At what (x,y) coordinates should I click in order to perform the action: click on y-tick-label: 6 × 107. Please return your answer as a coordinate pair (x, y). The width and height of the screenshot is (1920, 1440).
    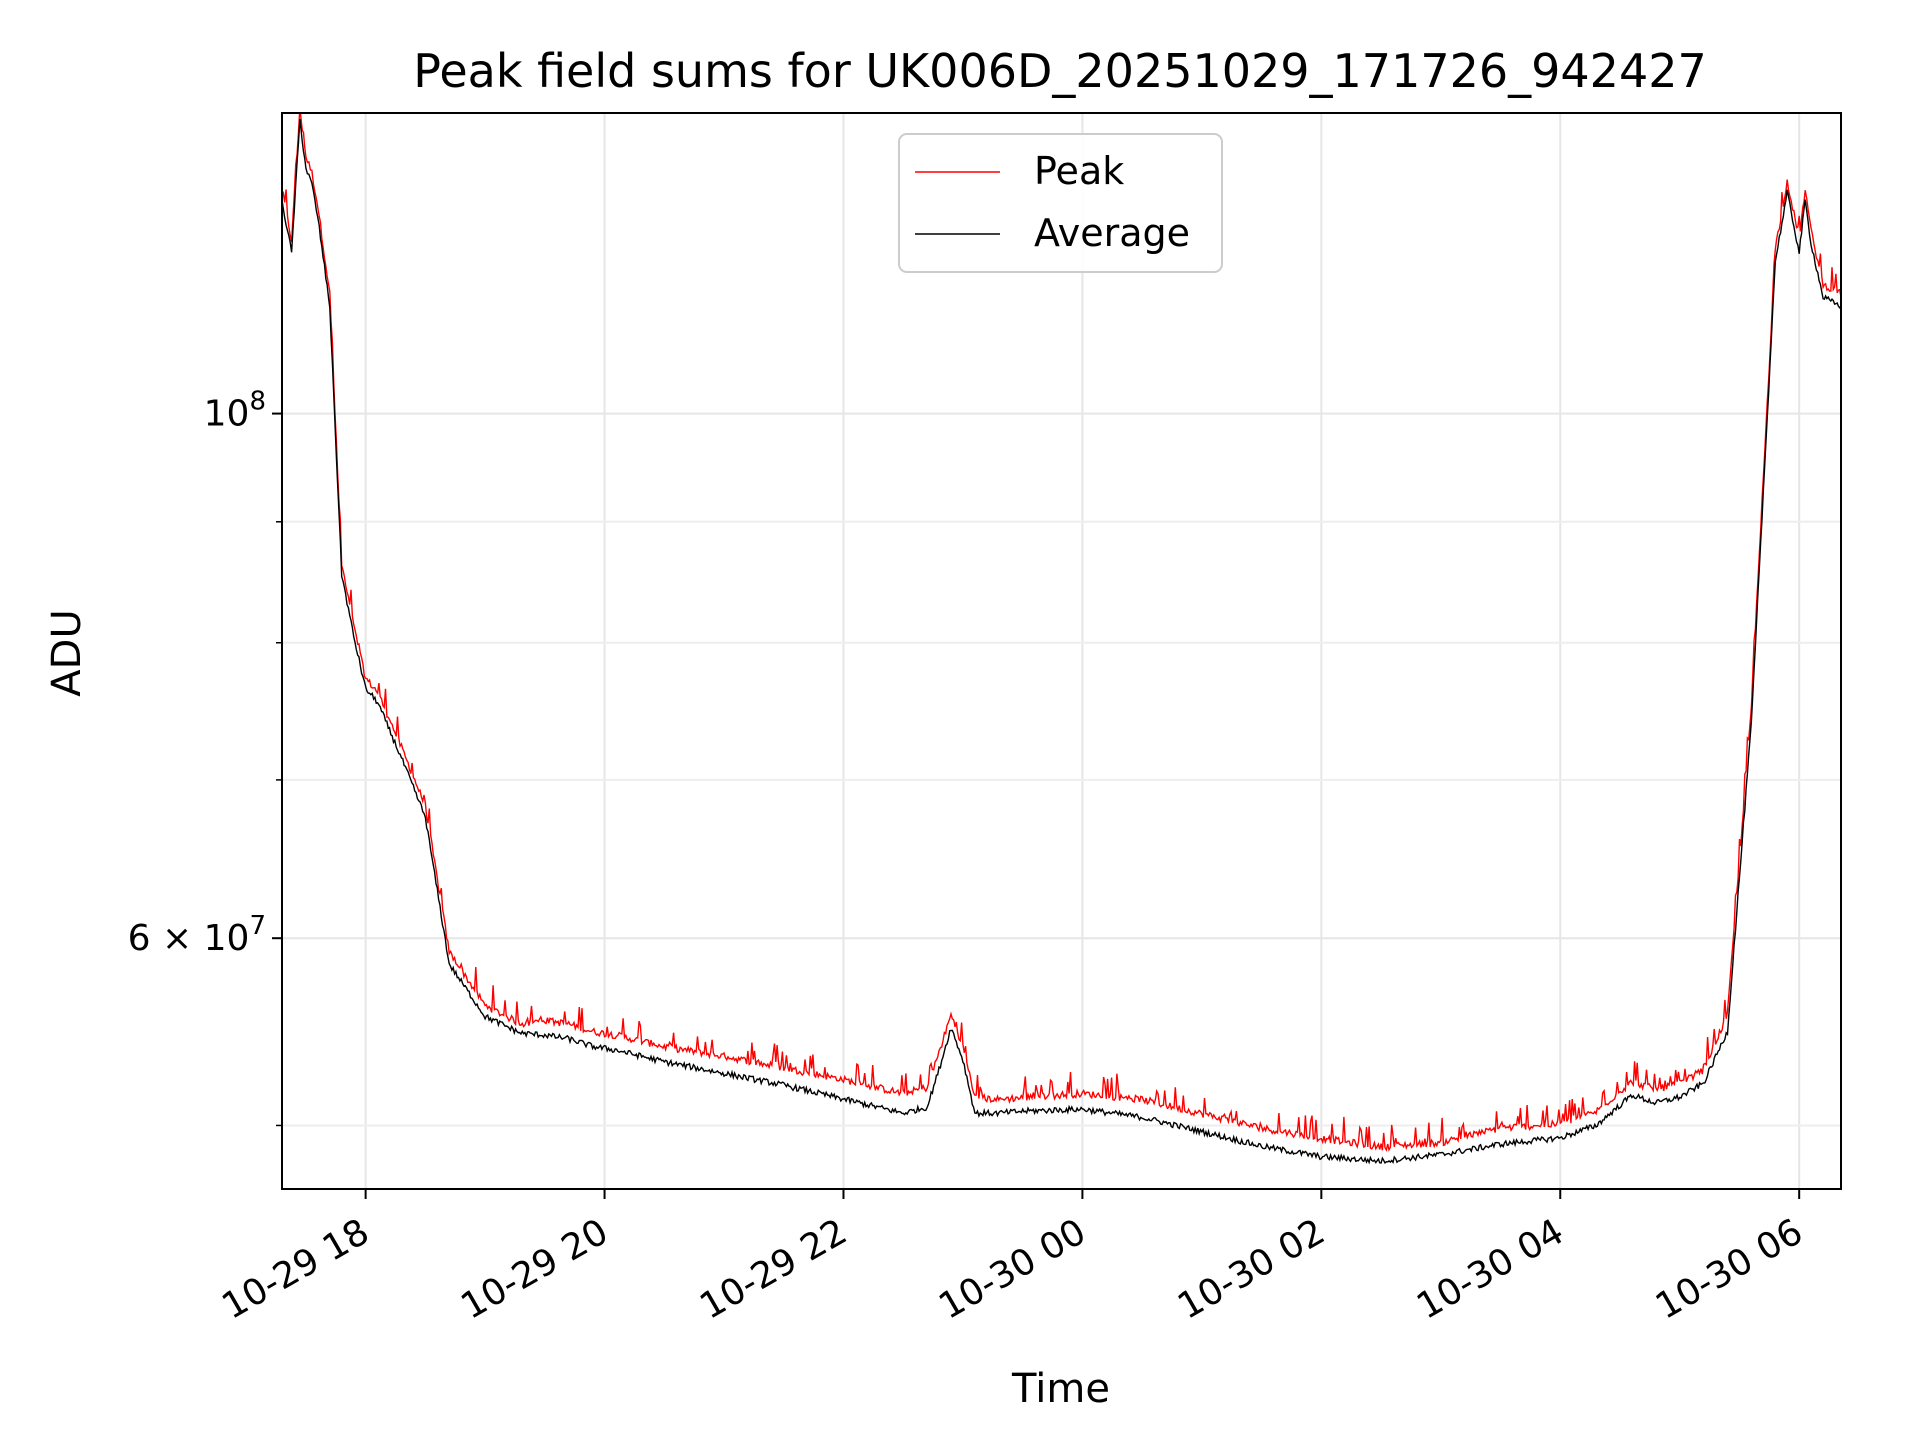
    Looking at the image, I should click on (197, 935).